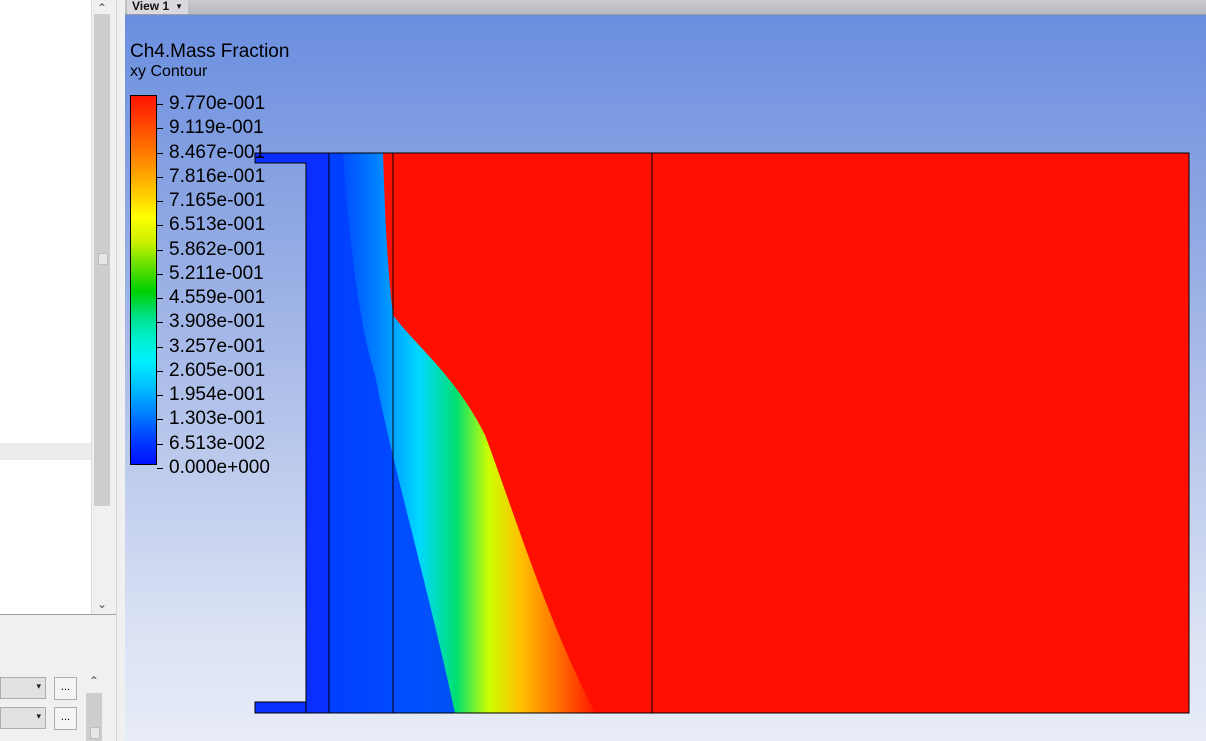  Describe the element at coordinates (665, 7) in the screenshot. I see `viewer-toolbar: View 1 ▼` at that location.